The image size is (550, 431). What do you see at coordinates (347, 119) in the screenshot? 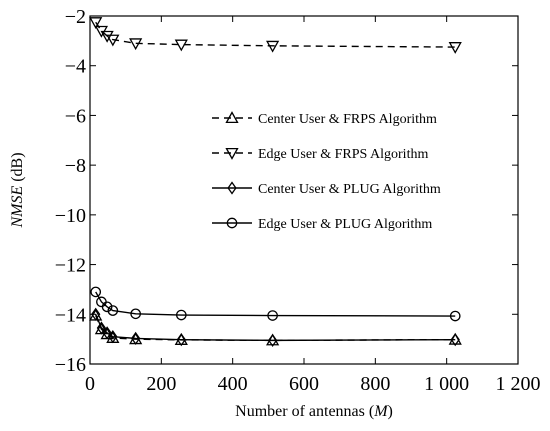
I see `legend-label: Center User & FRPS Algorithm` at bounding box center [347, 119].